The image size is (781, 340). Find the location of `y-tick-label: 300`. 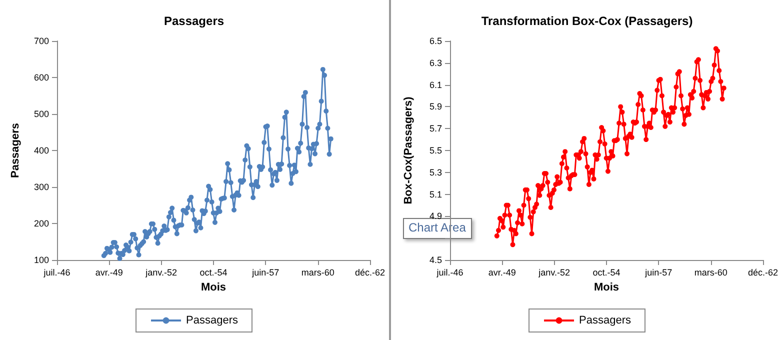

y-tick-label: 300 is located at coordinates (41, 187).